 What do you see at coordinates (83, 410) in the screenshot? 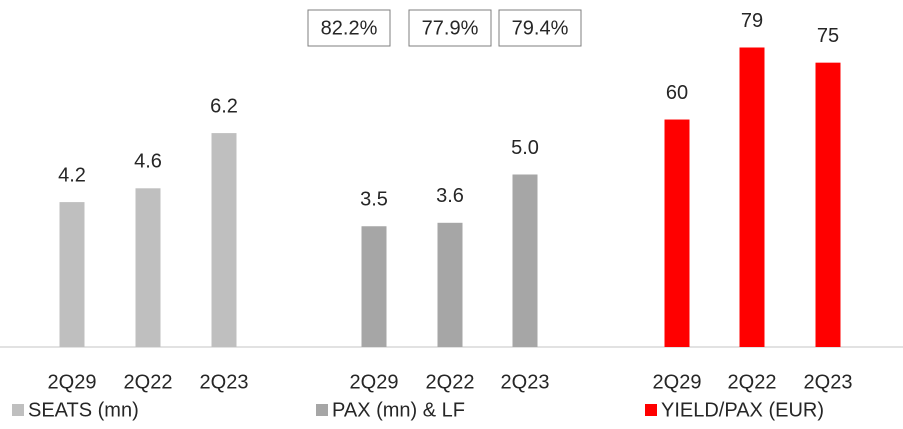
I see `legend-label: SEATS (mn)` at bounding box center [83, 410].